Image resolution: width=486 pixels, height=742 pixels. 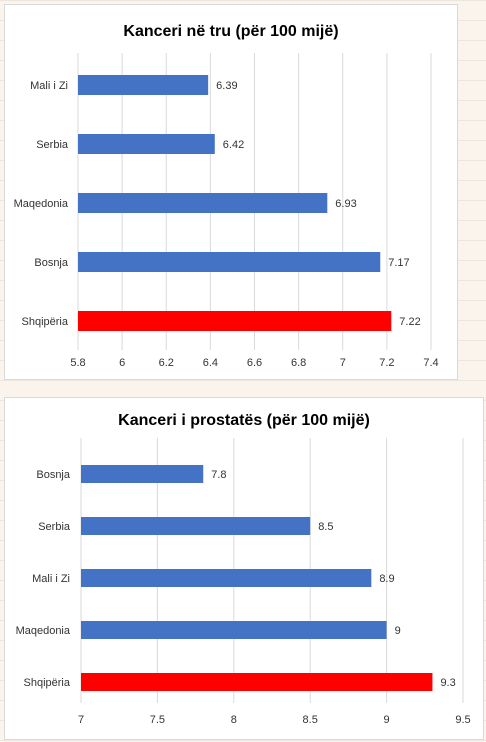 I want to click on data-label: 7.22, so click(x=409, y=322).